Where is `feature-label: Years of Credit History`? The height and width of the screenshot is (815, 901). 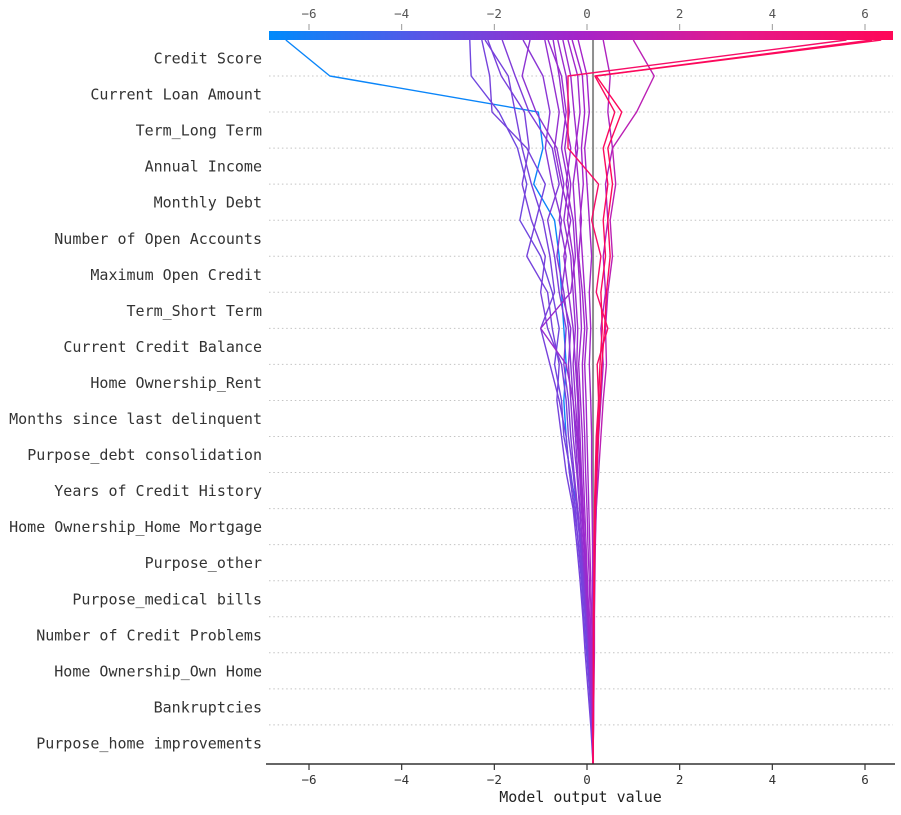 feature-label: Years of Credit History is located at coordinates (158, 491).